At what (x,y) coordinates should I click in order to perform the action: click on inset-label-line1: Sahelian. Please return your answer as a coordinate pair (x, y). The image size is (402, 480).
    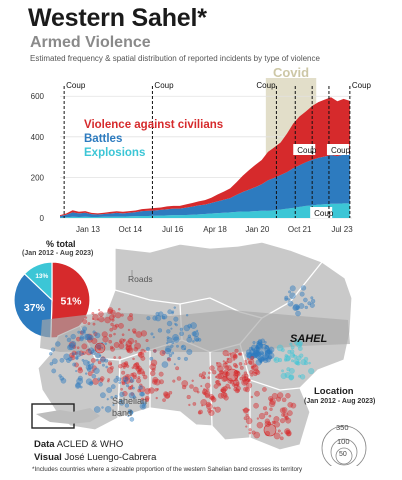
    Looking at the image, I should click on (129, 401).